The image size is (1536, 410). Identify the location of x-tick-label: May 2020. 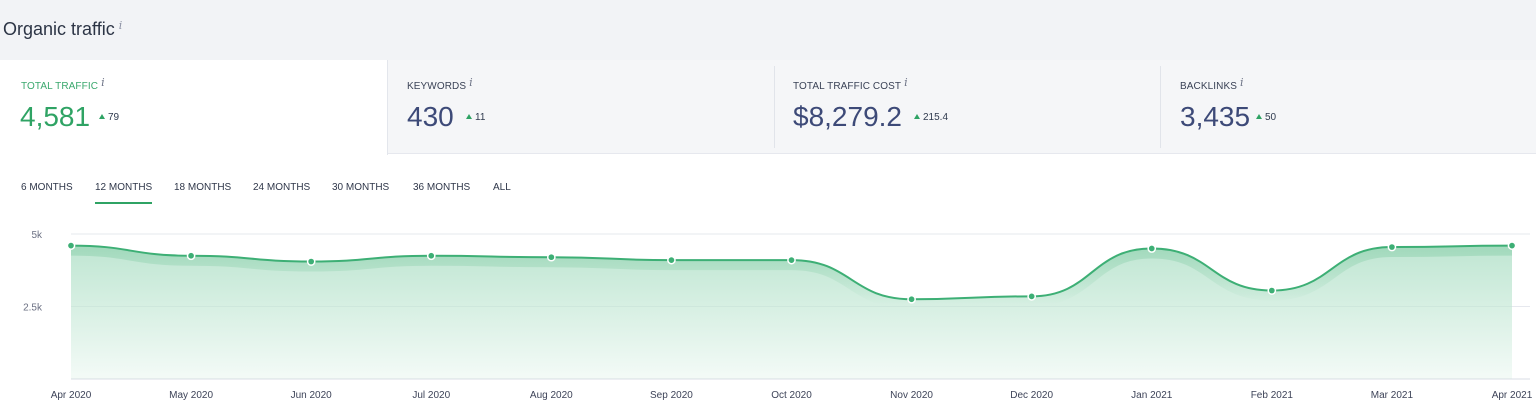
(191, 395).